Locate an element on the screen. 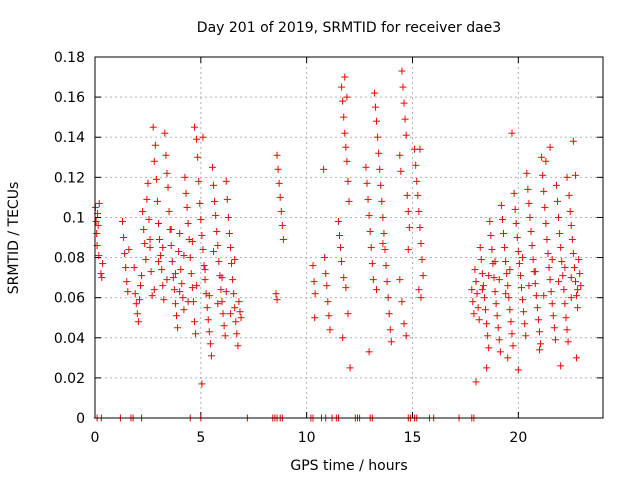 The width and height of the screenshot is (640, 480). x-axis-title: GPS time / hours is located at coordinates (348, 466).